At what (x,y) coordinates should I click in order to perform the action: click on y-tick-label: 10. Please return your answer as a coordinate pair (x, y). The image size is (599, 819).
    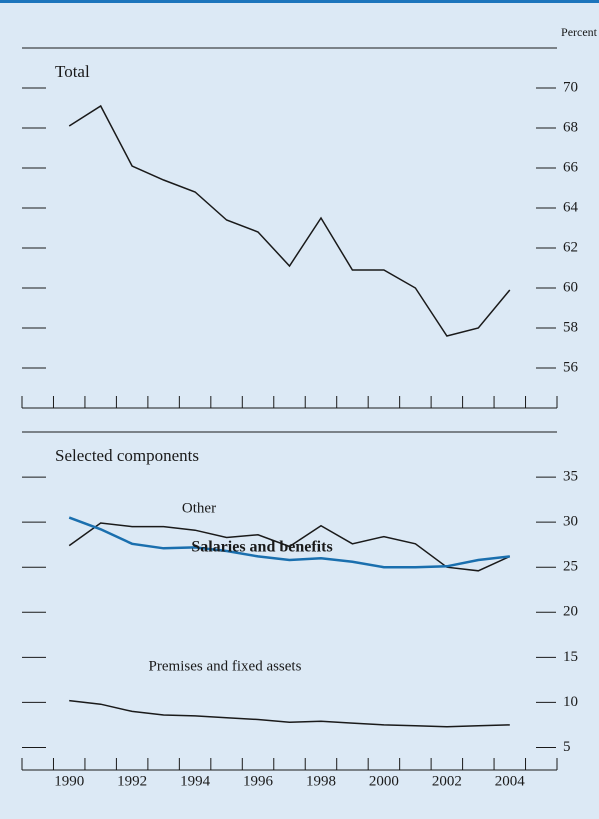
    Looking at the image, I should click on (570, 702).